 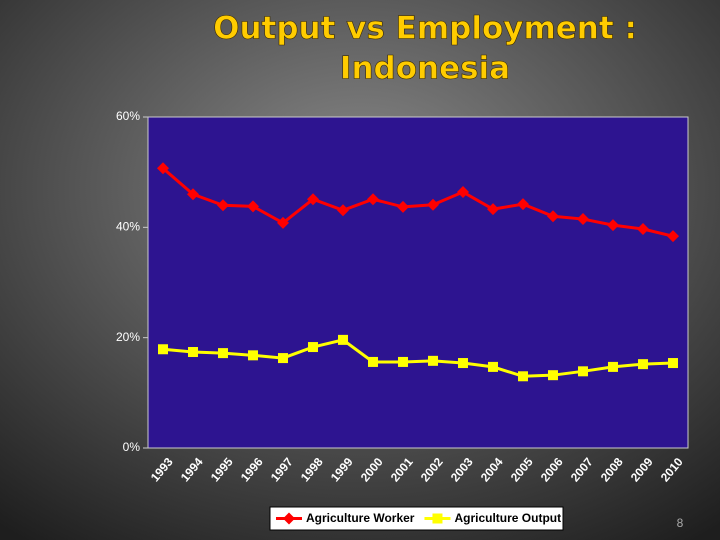 I want to click on title-line: Indonesia, so click(x=425, y=69).